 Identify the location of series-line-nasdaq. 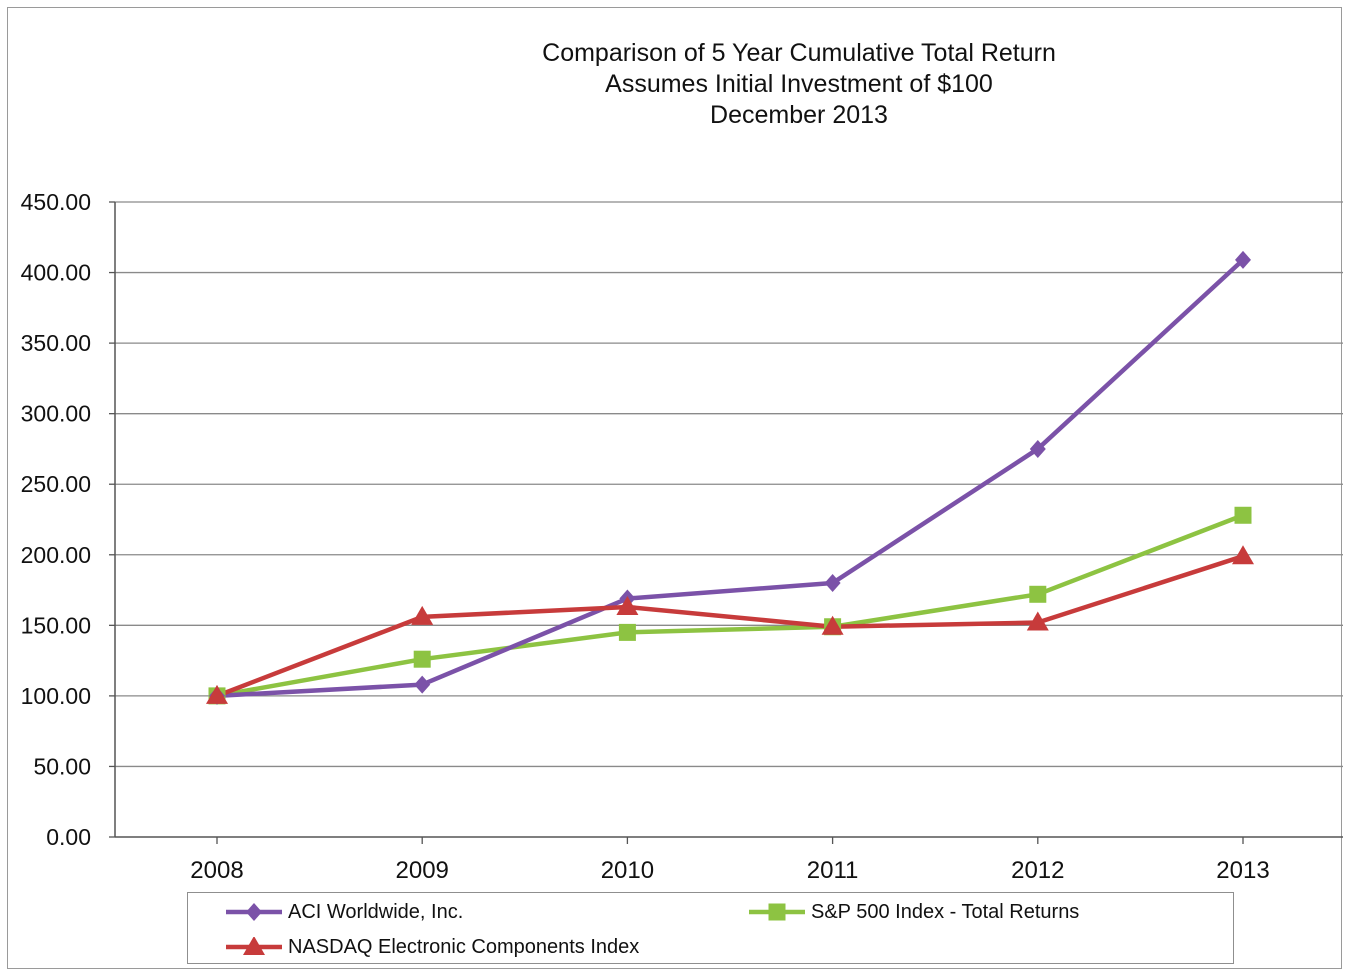
(730, 626).